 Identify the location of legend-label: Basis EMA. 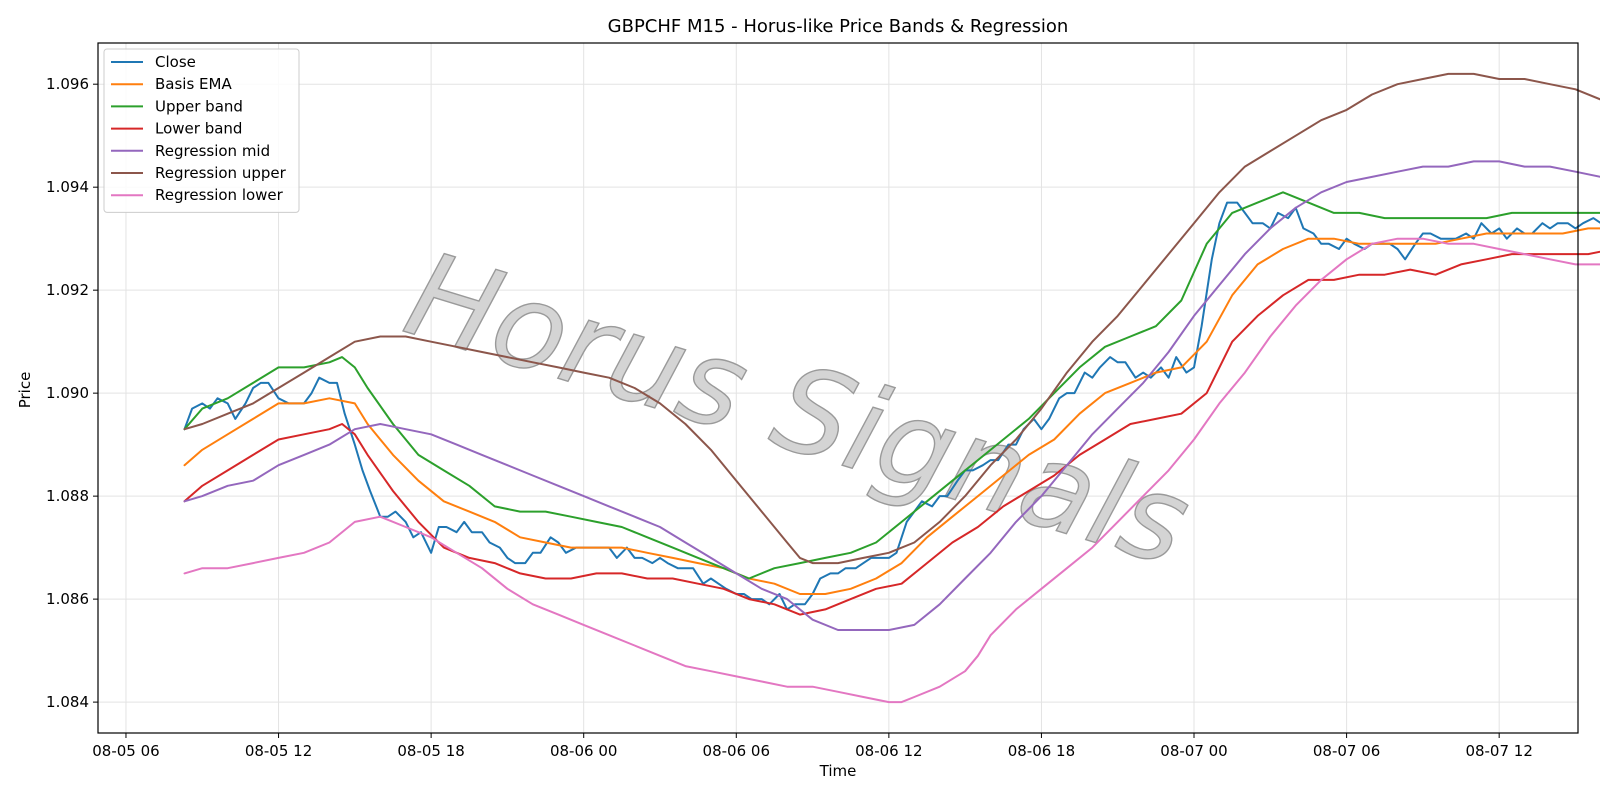
(193, 84).